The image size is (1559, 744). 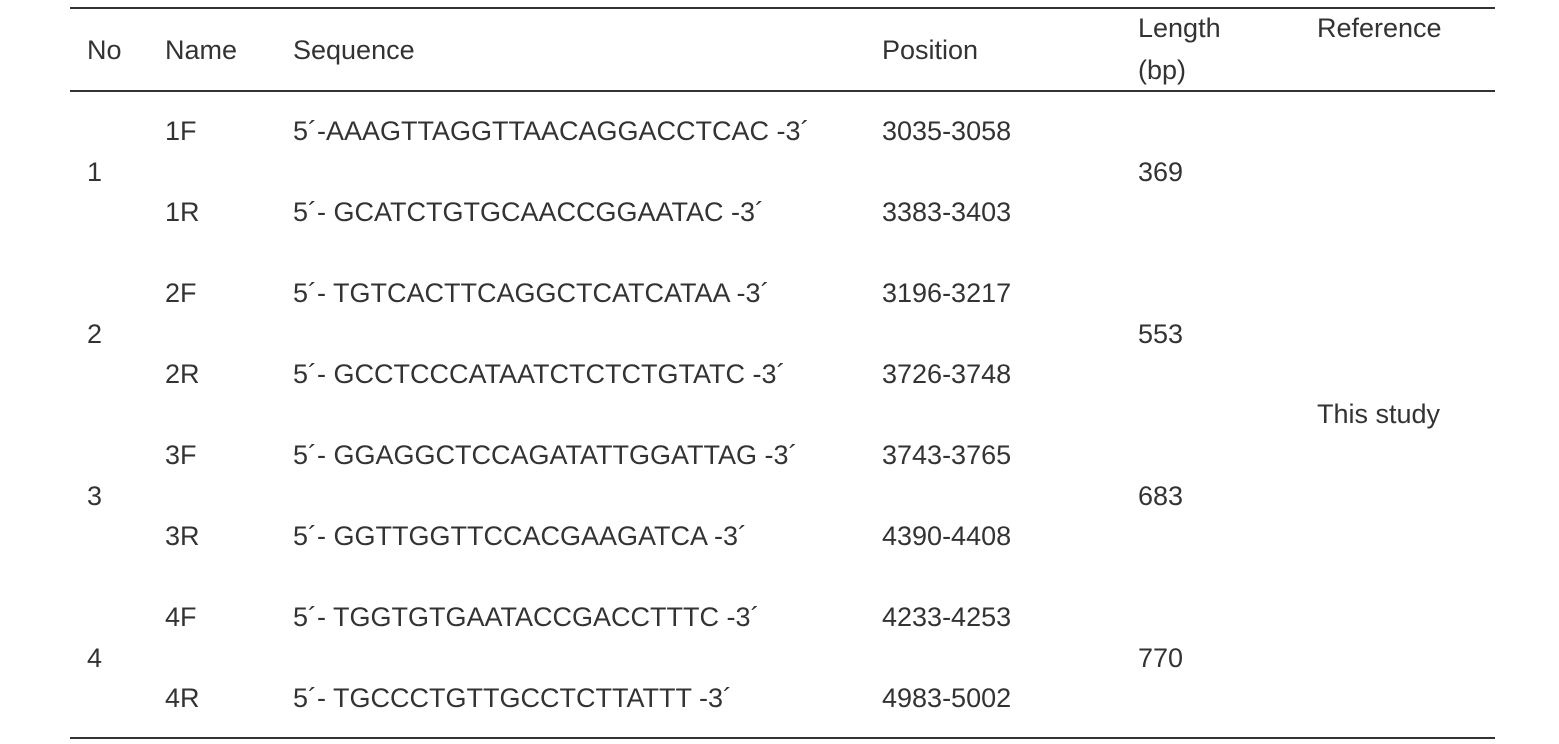 What do you see at coordinates (512, 698) in the screenshot?
I see `primer-sequence: 5´- TGCCCTGTTGCCTCTTATTT -3´` at bounding box center [512, 698].